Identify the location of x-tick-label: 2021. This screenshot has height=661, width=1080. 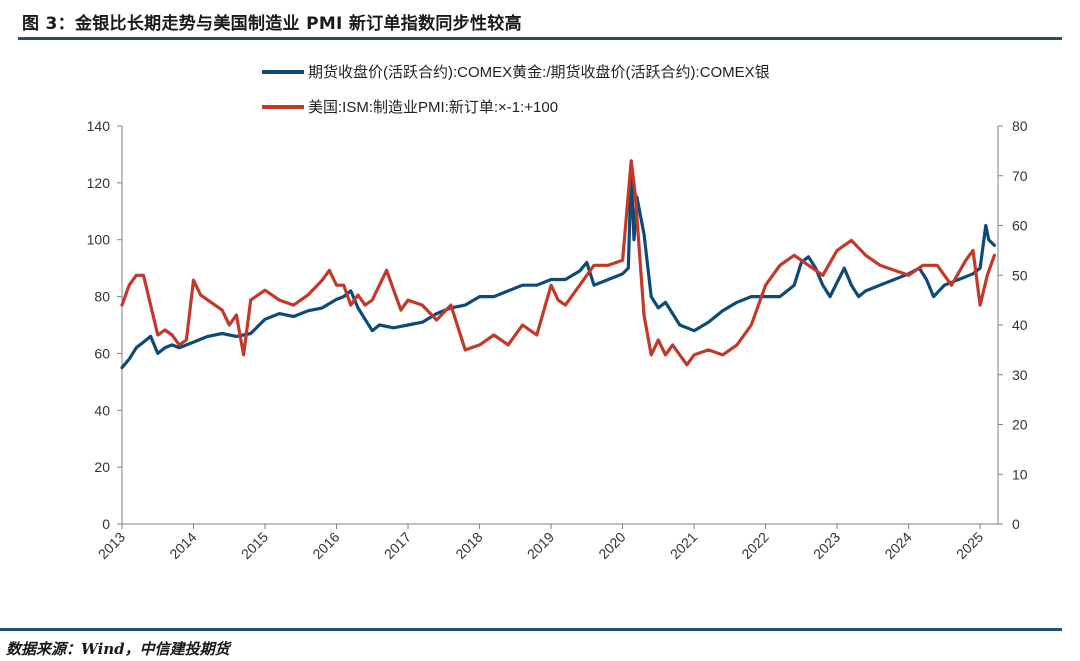
(683, 545).